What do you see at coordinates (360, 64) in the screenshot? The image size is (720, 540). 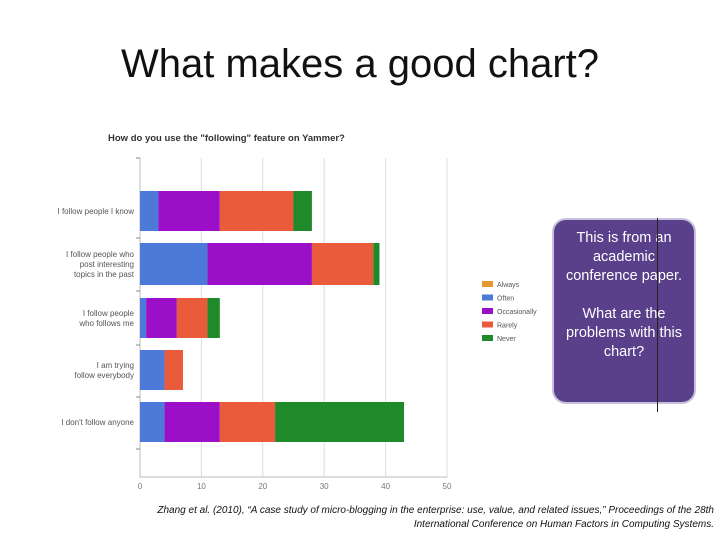 I see `slide-title: What makes a good chart?` at bounding box center [360, 64].